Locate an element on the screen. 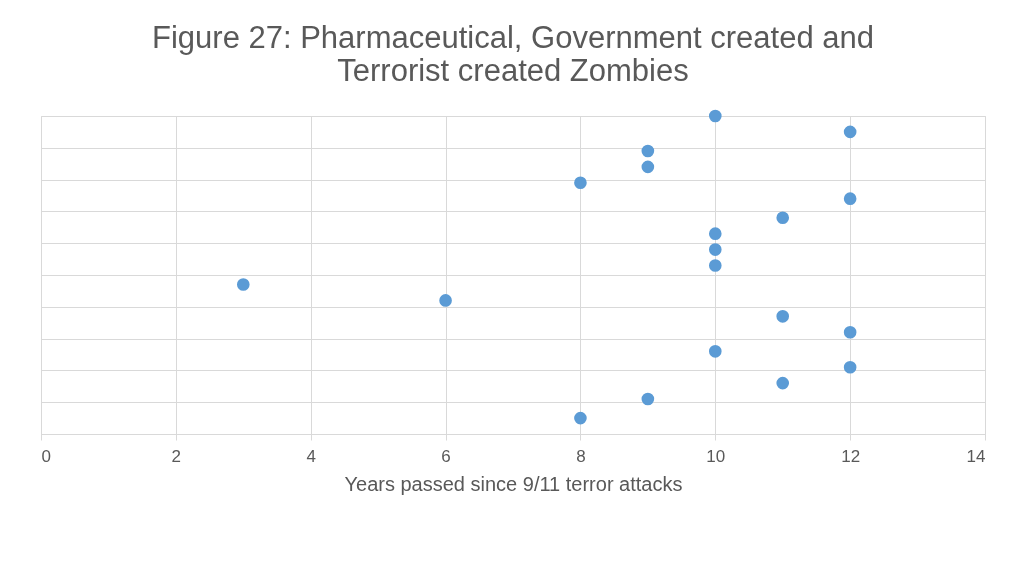  x-tick-label: 4 is located at coordinates (311, 456).